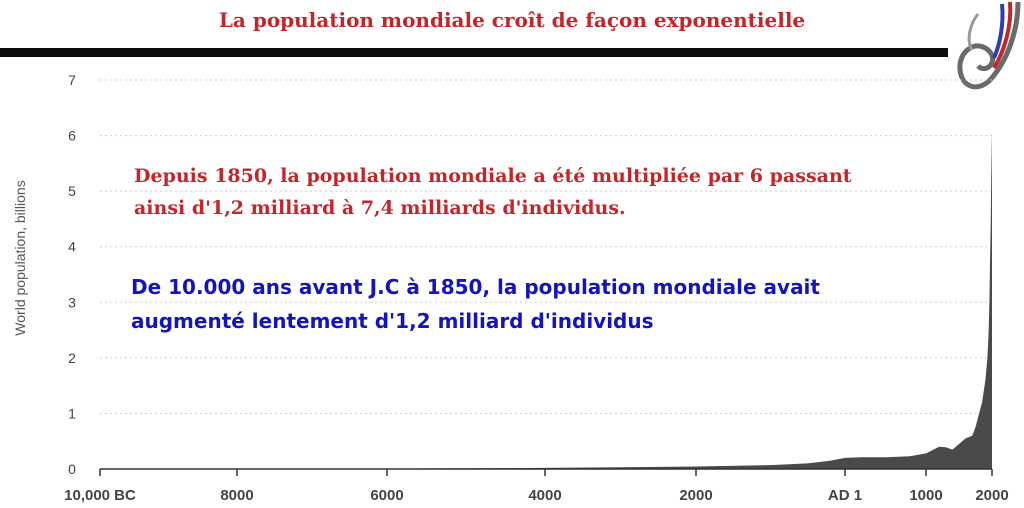  What do you see at coordinates (72, 191) in the screenshot?
I see `y-tick-label: 5` at bounding box center [72, 191].